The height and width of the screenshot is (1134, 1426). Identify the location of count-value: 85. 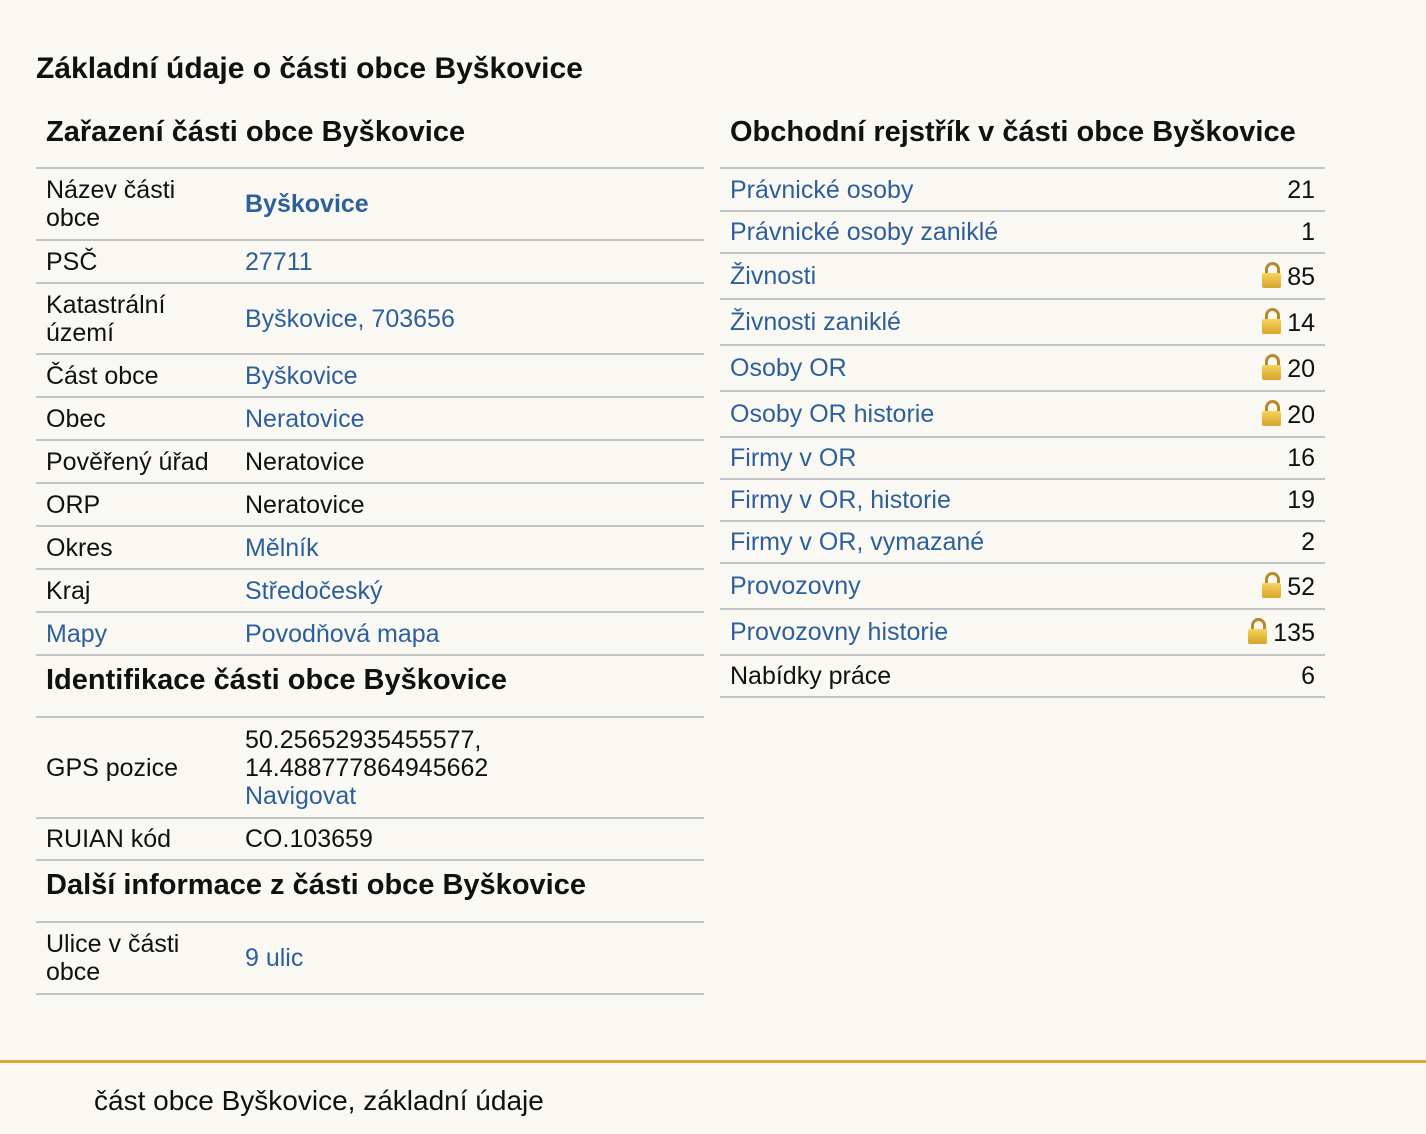
(1301, 276).